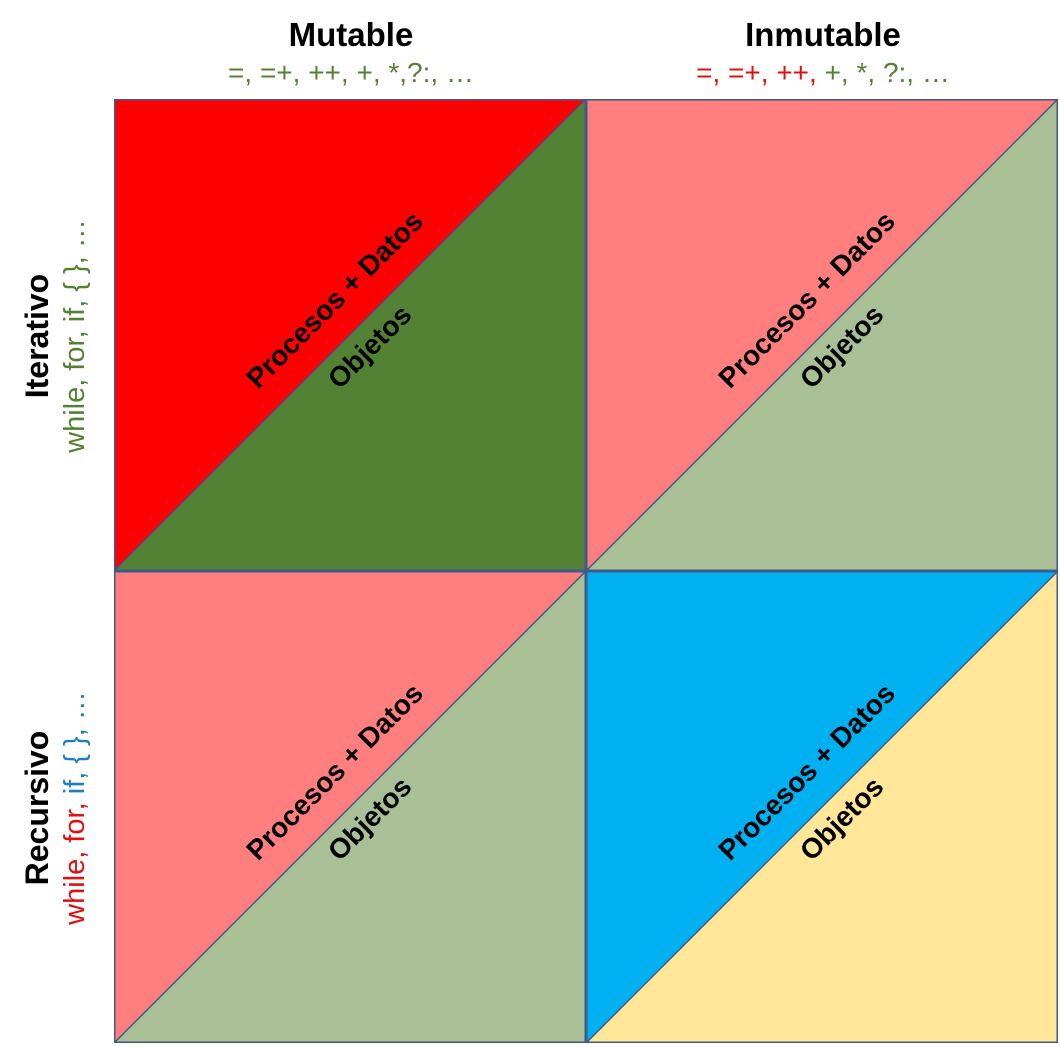  Describe the element at coordinates (75, 863) in the screenshot. I see `keywords-text-red: while, for,` at that location.